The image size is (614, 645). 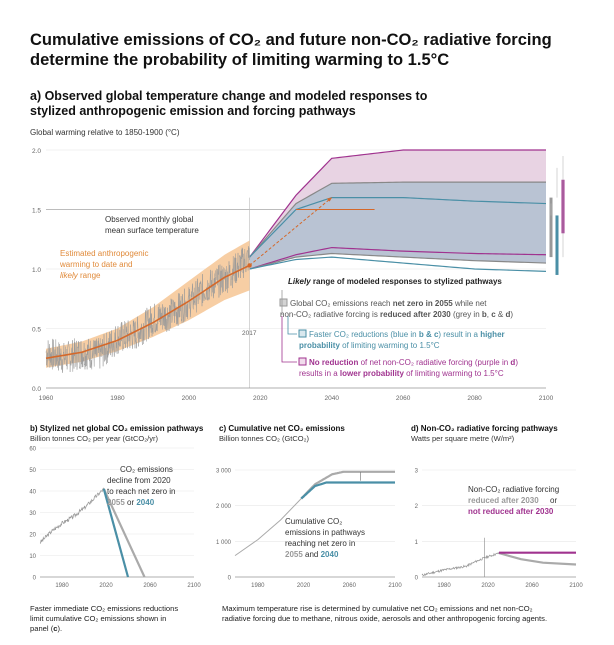 What do you see at coordinates (537, 559) in the screenshot?
I see `panel-d-grey-line` at bounding box center [537, 559].